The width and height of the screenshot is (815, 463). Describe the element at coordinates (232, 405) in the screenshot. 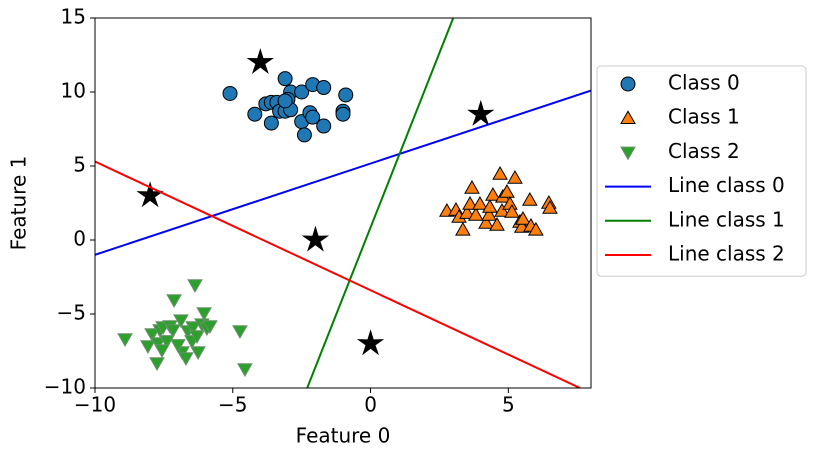

I see `x-tick-label: −5` at that location.